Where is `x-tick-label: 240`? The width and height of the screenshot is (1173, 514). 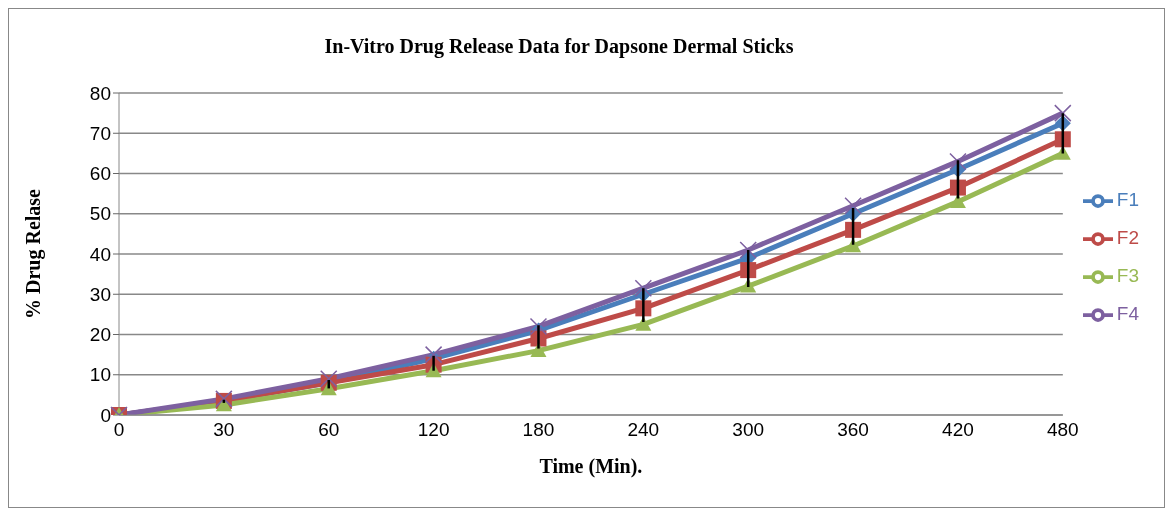
x-tick-label: 240 is located at coordinates (643, 430).